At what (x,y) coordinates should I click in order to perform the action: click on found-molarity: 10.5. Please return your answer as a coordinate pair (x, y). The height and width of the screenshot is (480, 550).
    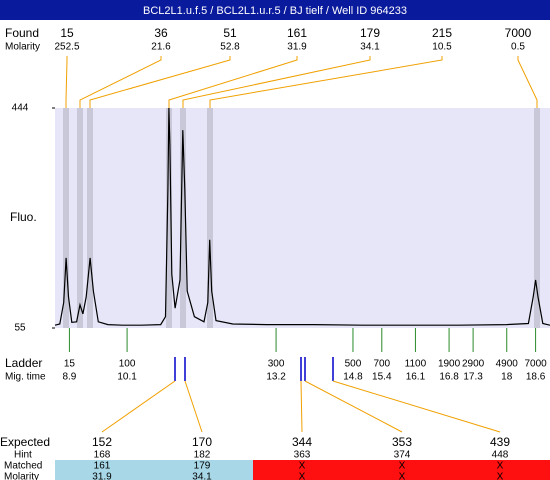
    Looking at the image, I should click on (442, 47).